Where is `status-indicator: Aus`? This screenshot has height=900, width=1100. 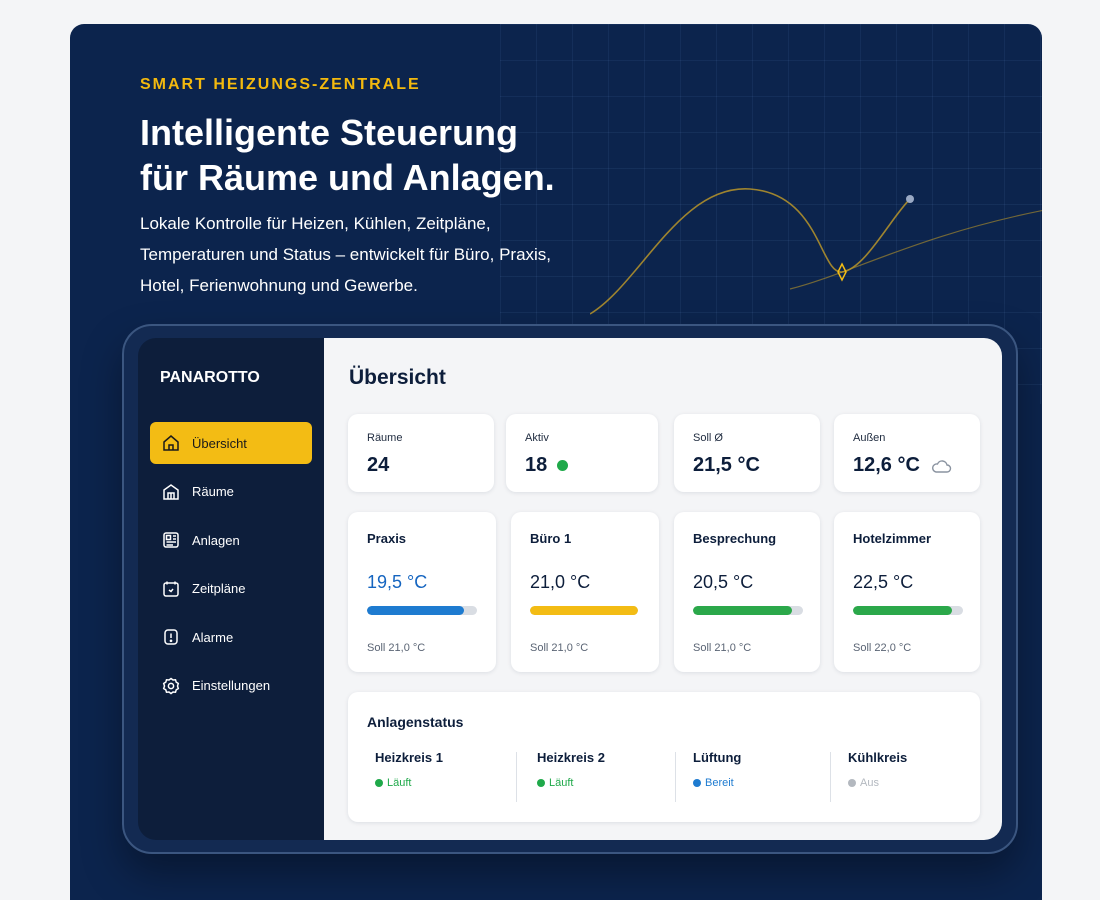
status-indicator: Aus is located at coordinates (923, 783).